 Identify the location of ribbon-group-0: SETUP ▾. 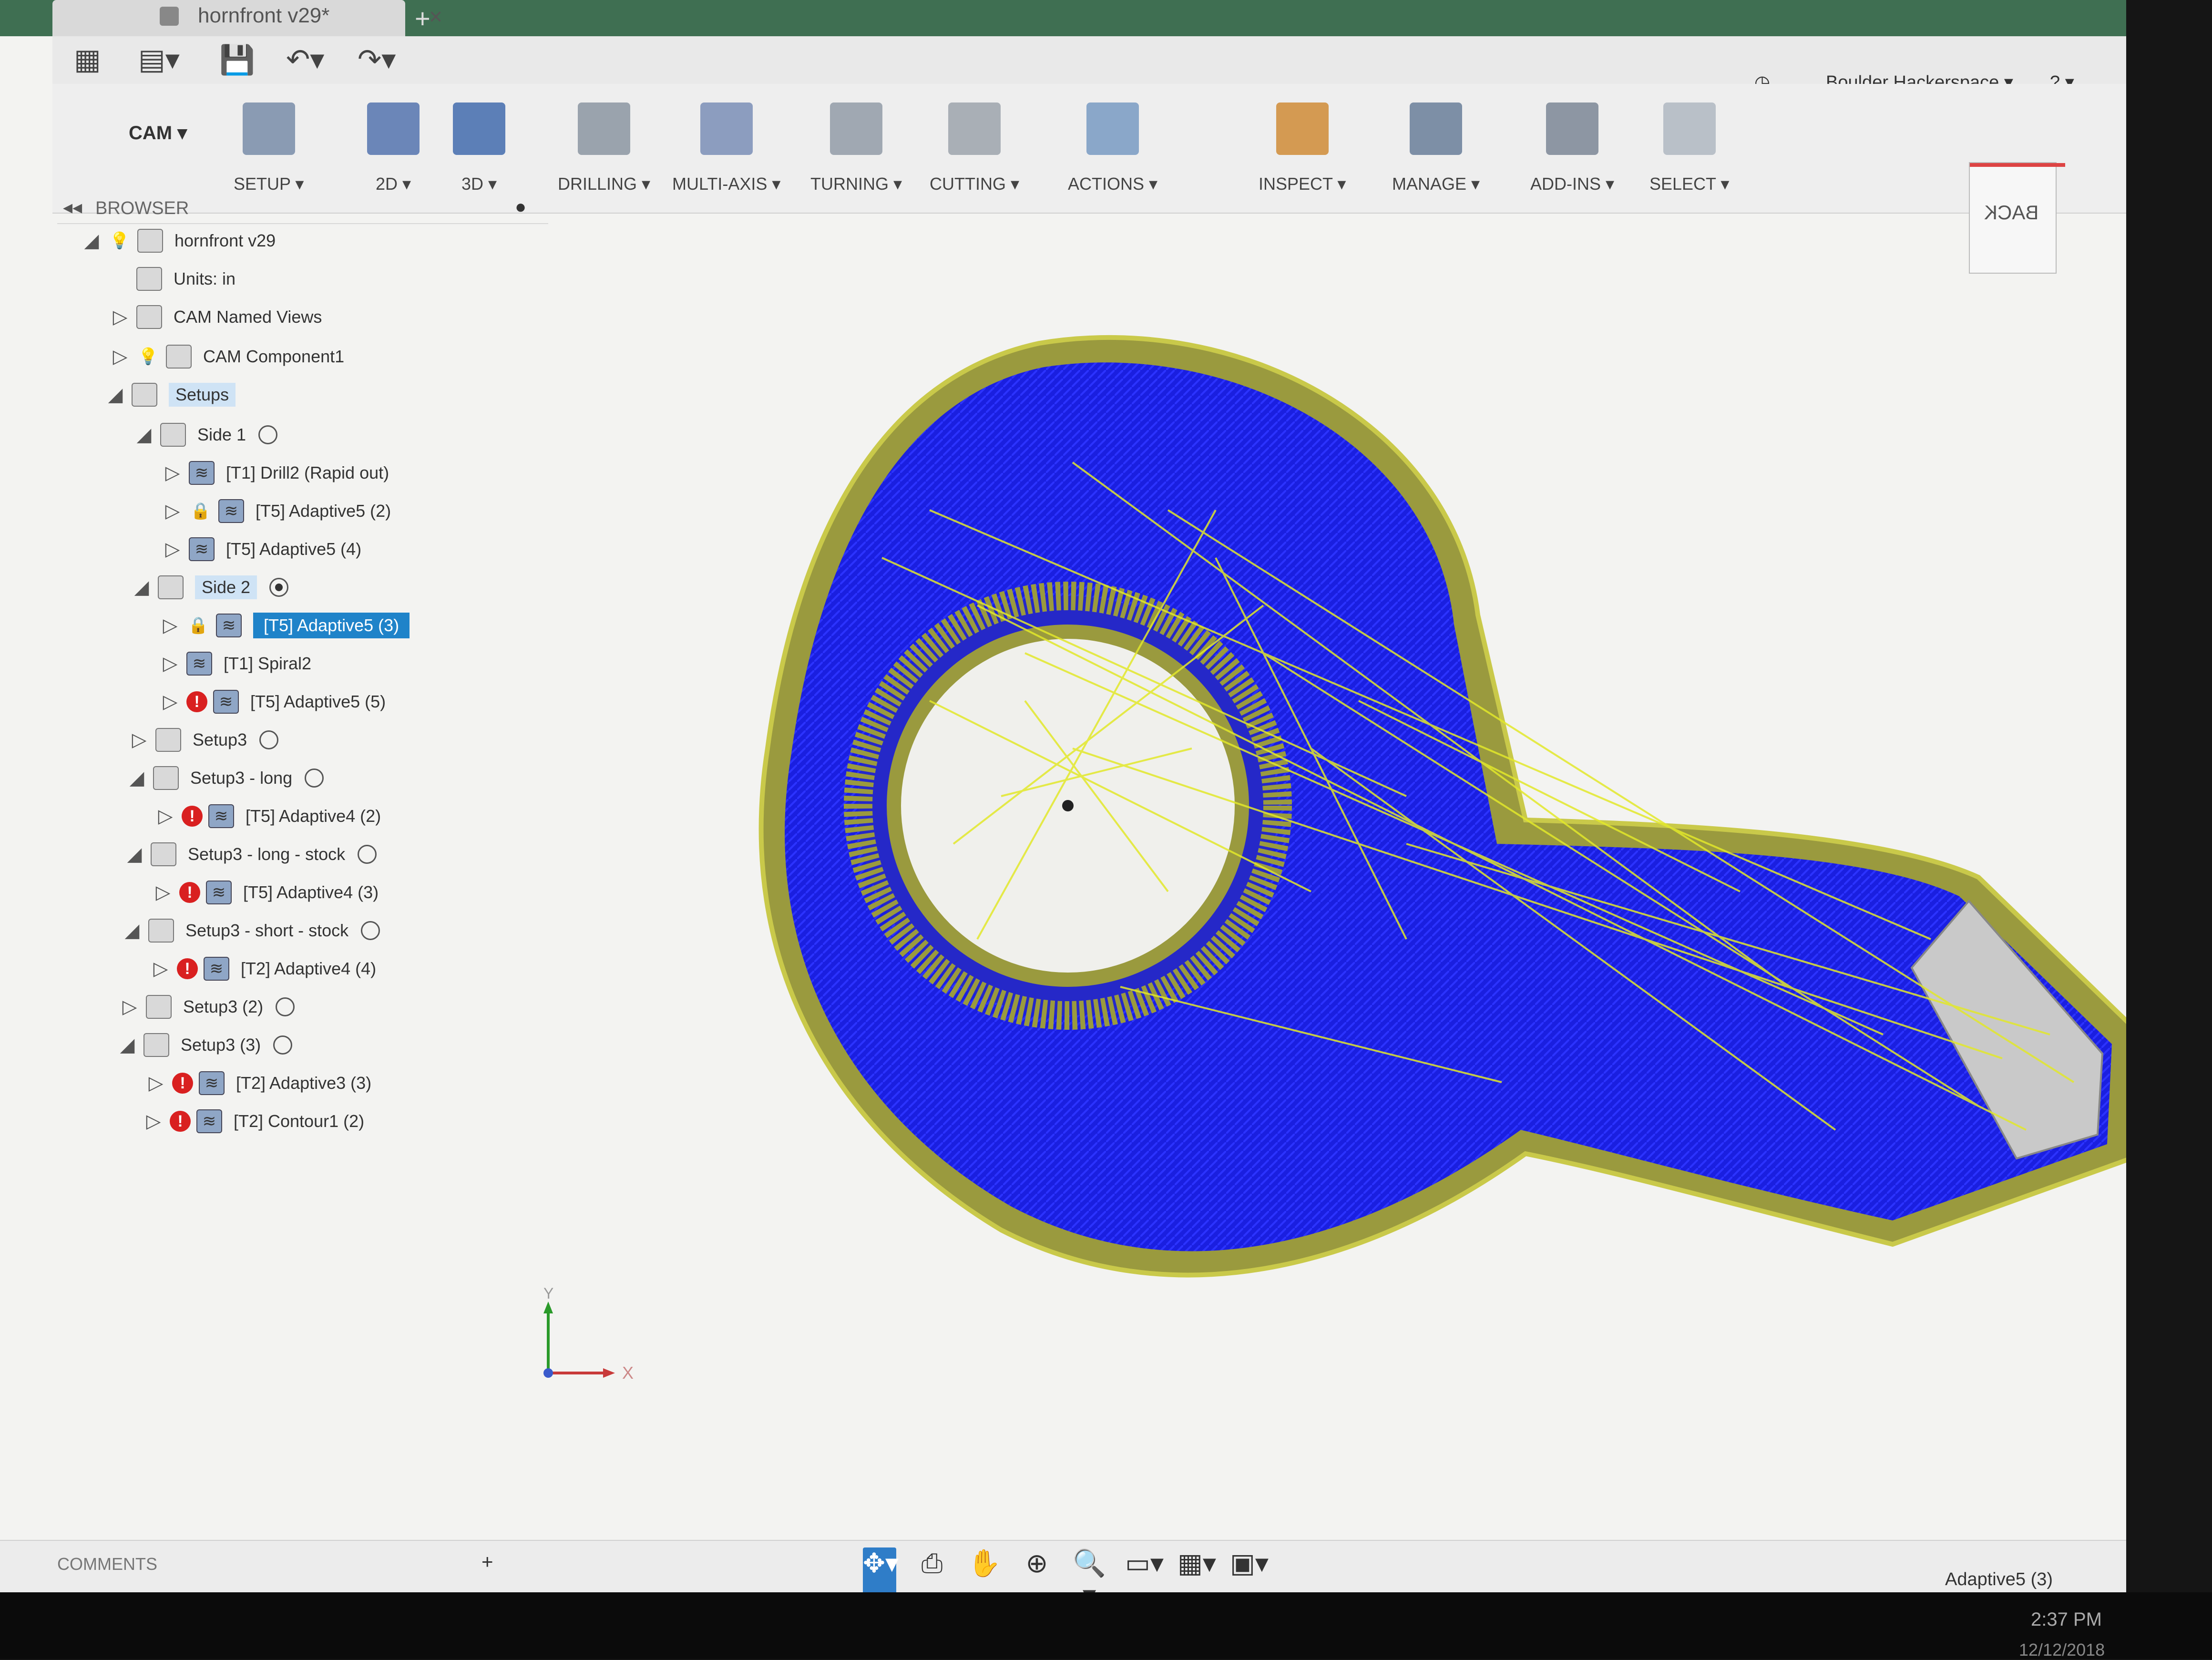
(269, 148).